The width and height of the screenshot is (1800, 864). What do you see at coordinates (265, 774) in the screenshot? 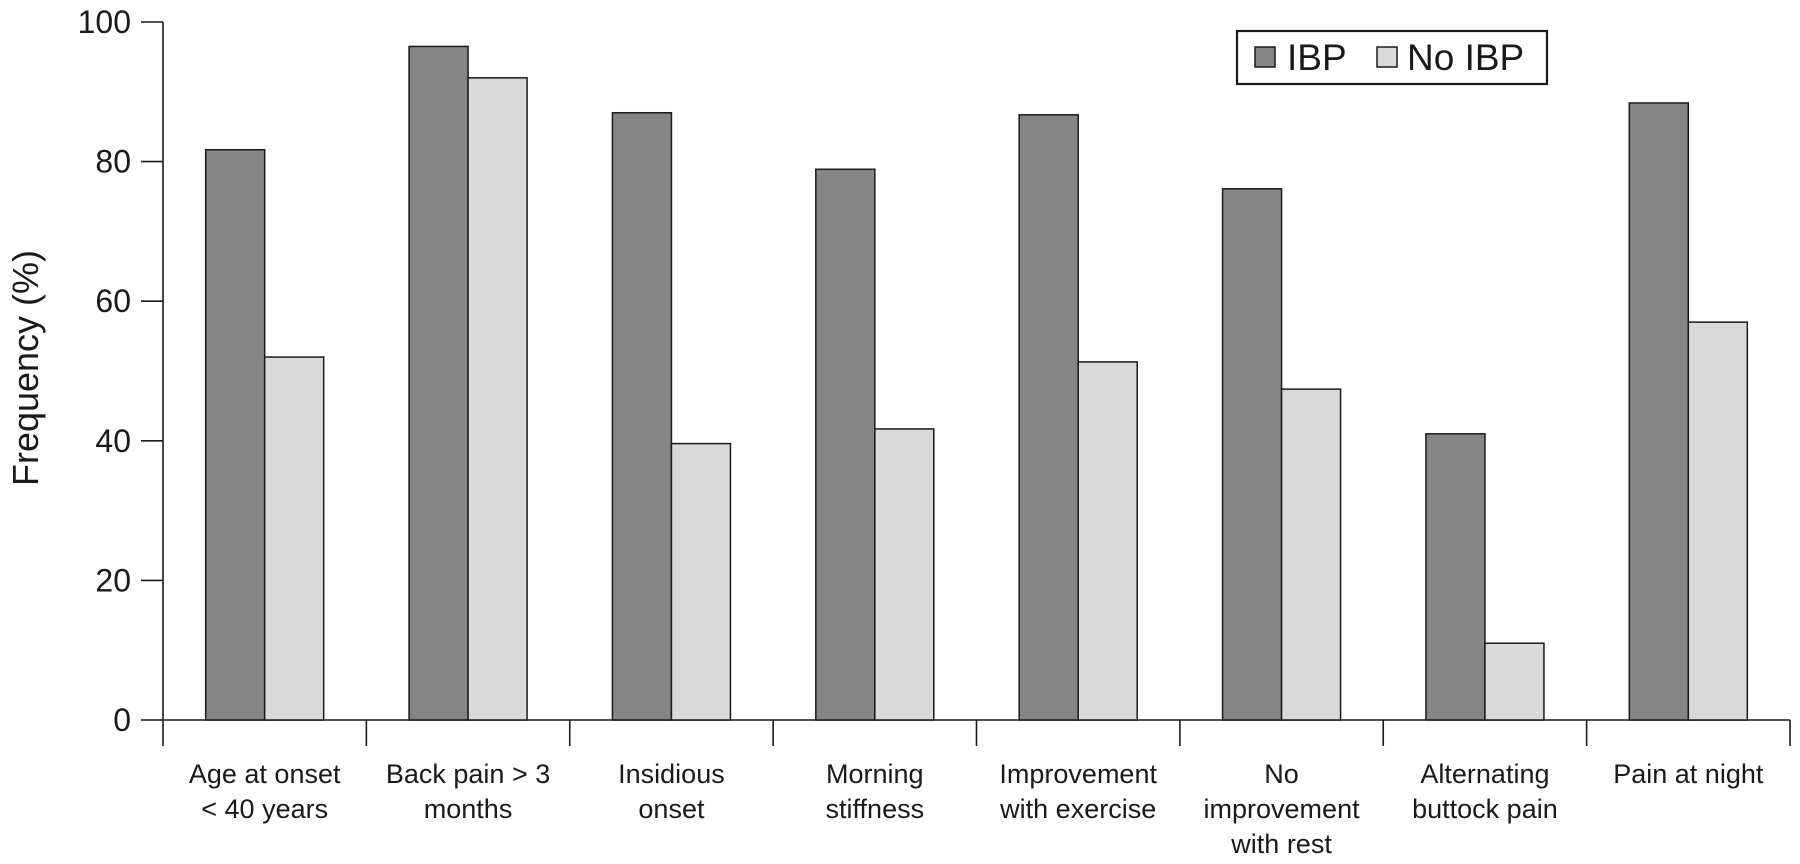
I see `x-category-label: Age at onset` at bounding box center [265, 774].